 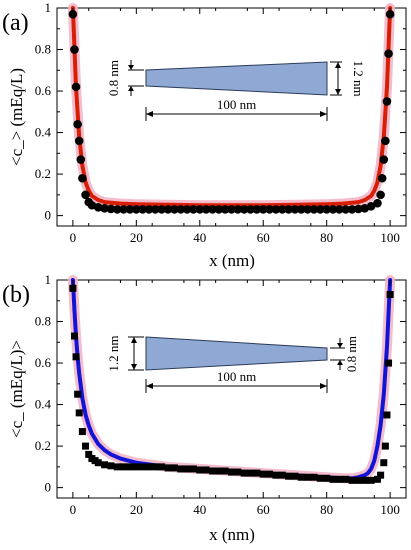 What do you see at coordinates (199, 237) in the screenshot?
I see `x-tick-label: 40` at bounding box center [199, 237].